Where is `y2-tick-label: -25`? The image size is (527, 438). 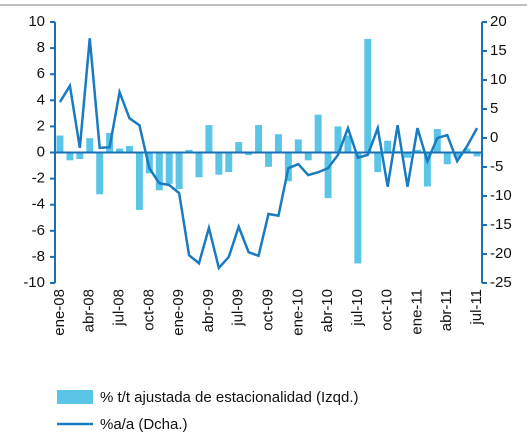 y2-tick-label: -25 is located at coordinates (501, 282).